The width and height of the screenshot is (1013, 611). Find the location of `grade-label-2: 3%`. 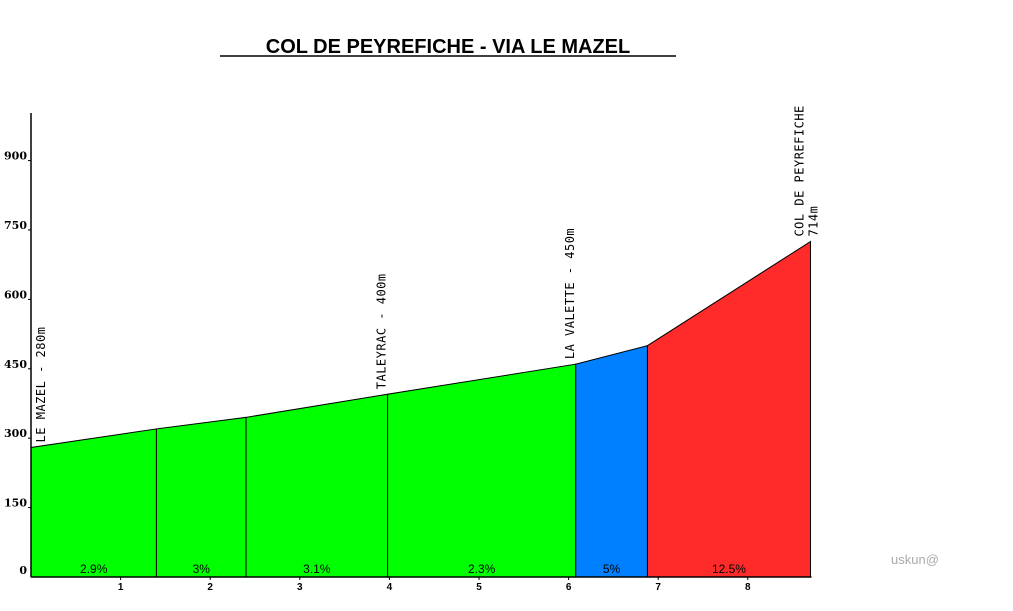

grade-label-2: 3% is located at coordinates (202, 569).